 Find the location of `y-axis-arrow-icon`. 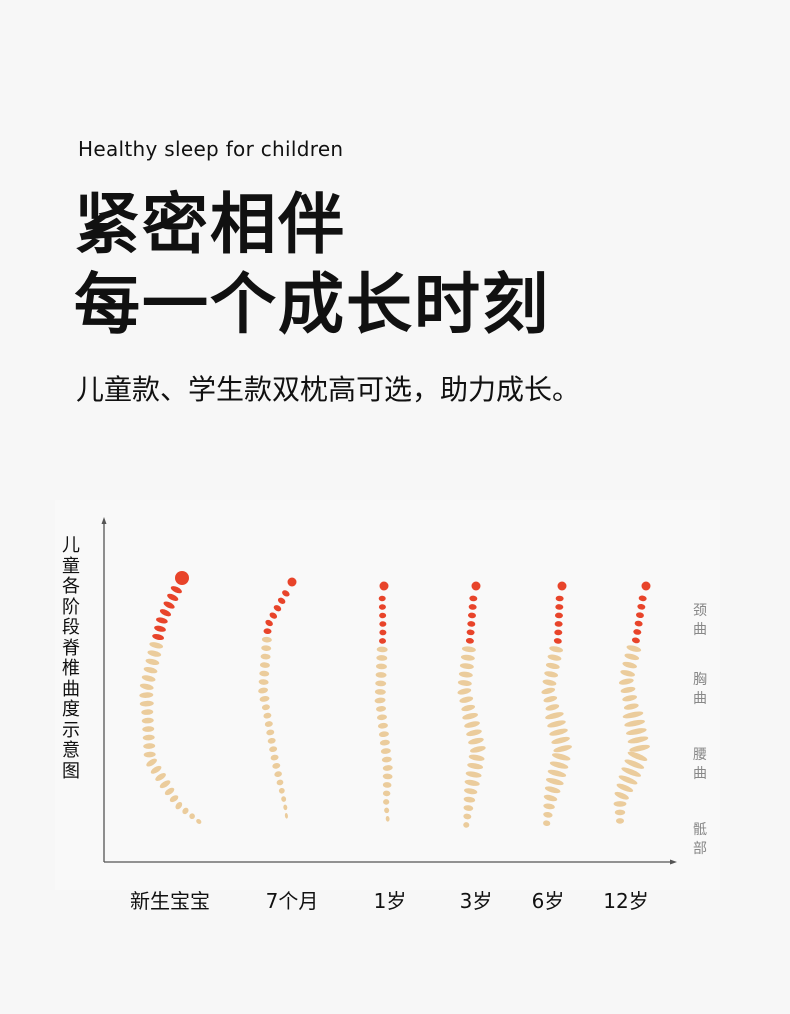

y-axis-arrow-icon is located at coordinates (104, 520).